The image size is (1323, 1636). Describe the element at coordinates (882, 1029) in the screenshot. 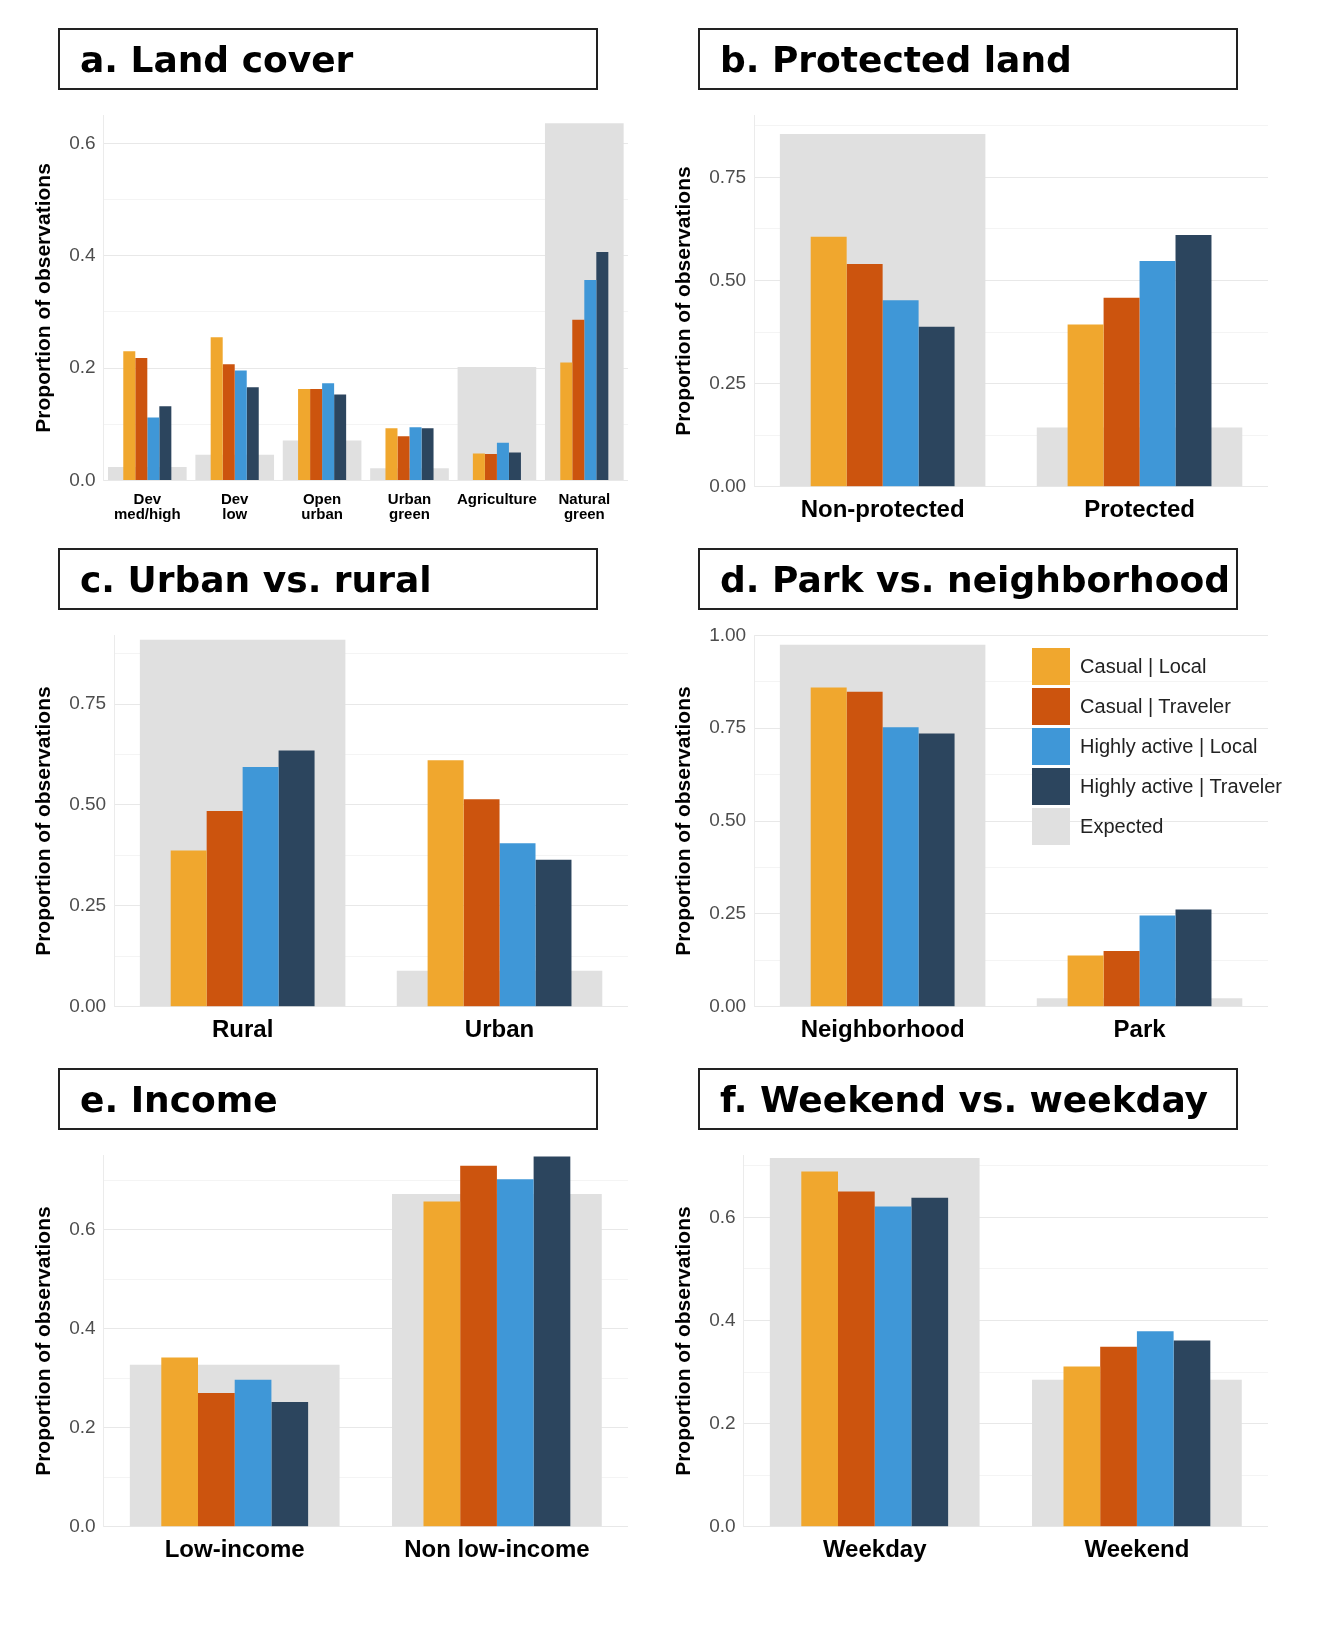

I see `x-tick-label: Neighborhood` at that location.